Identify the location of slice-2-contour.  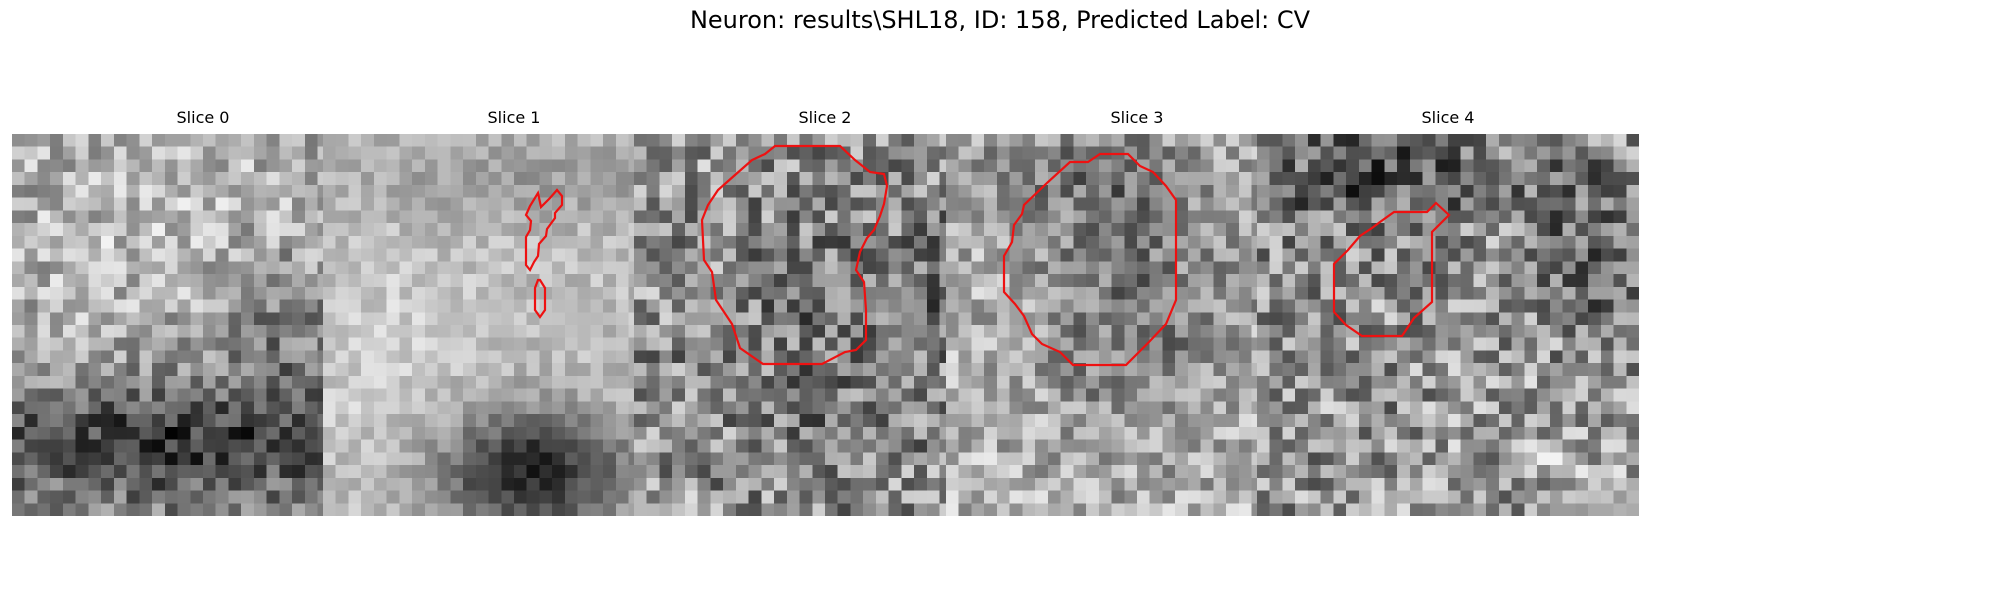
(794, 255).